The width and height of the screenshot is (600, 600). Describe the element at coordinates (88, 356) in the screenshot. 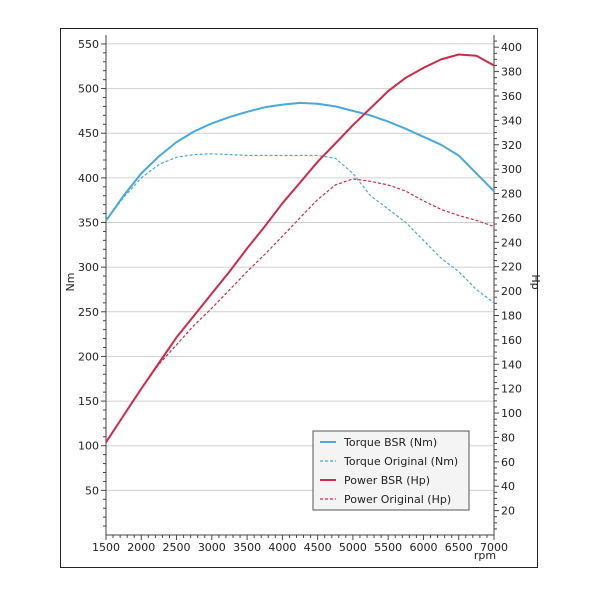

I see `y-left-tick-label: 200` at that location.